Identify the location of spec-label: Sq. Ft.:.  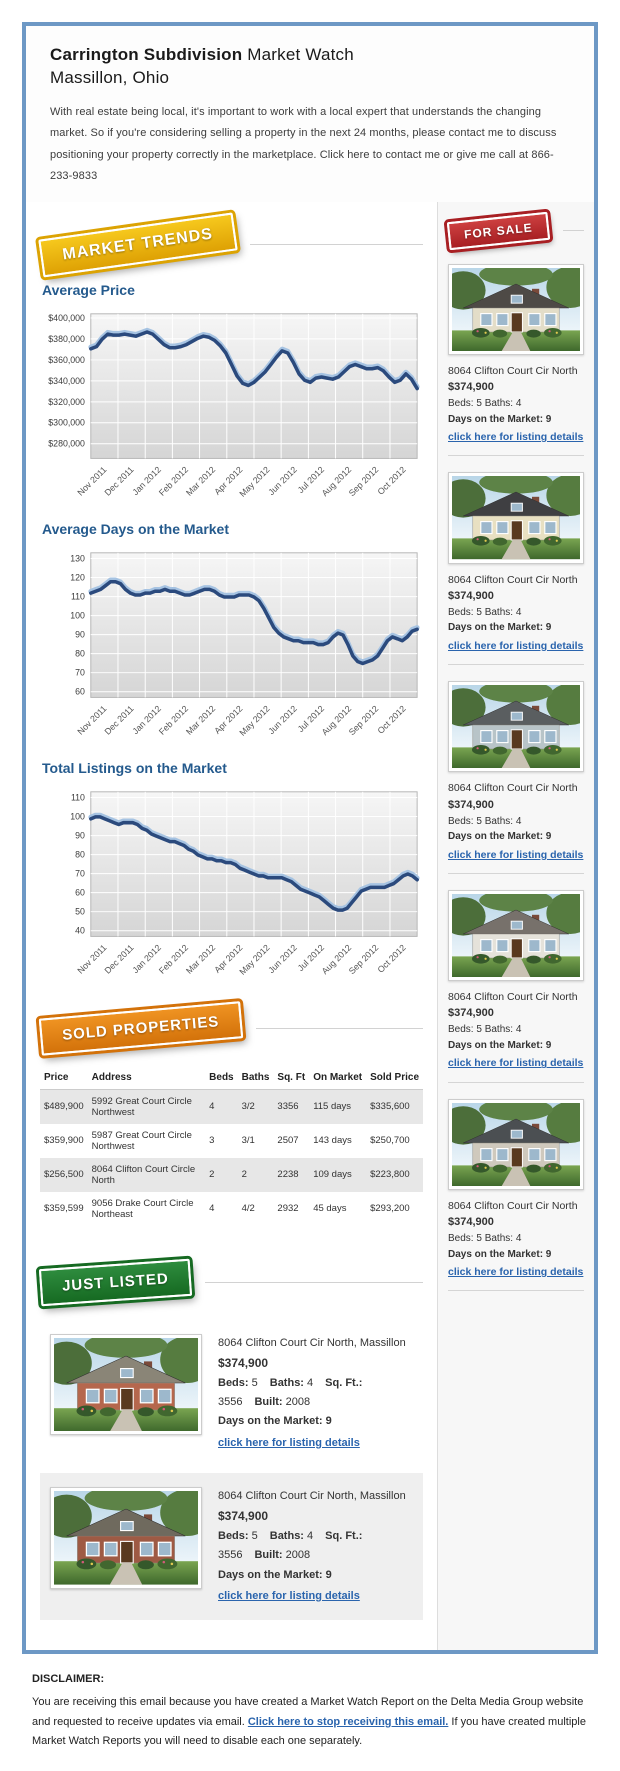
(344, 1536).